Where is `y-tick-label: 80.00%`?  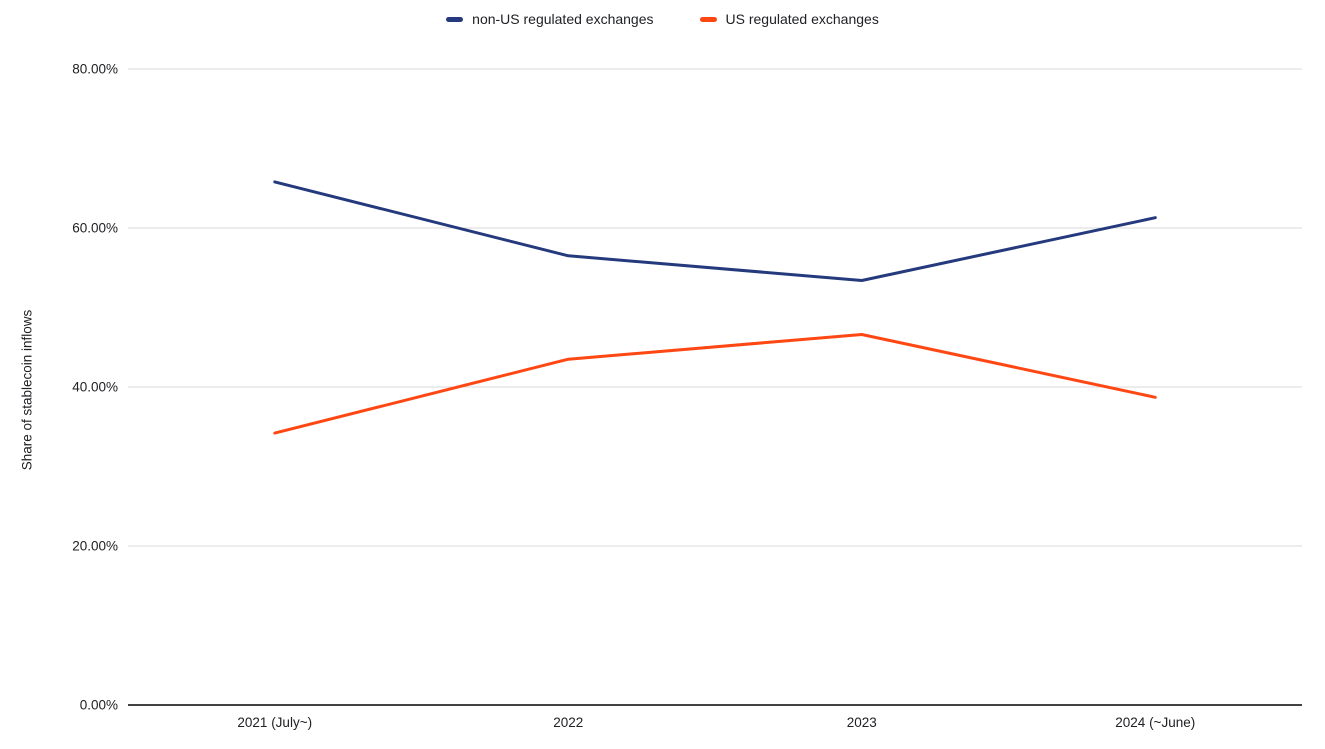
y-tick-label: 80.00% is located at coordinates (95, 69).